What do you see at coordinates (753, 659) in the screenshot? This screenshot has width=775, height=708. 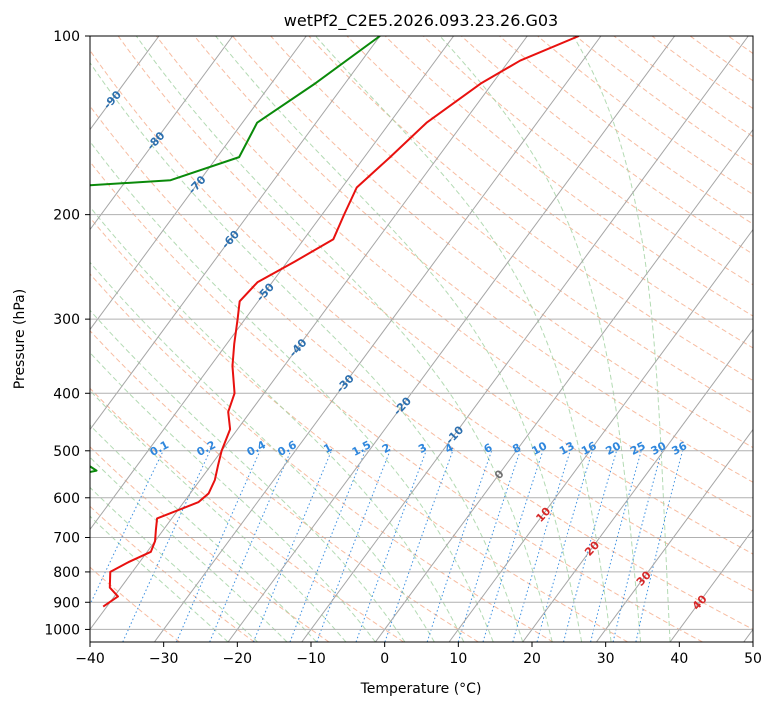 I see `x-tick-label: 50` at bounding box center [753, 659].